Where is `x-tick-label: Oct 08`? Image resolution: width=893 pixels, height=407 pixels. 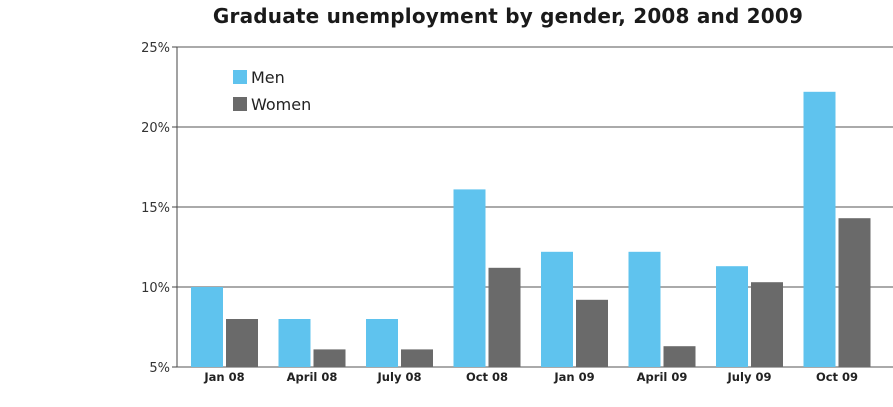 x-tick-label: Oct 08 is located at coordinates (487, 377).